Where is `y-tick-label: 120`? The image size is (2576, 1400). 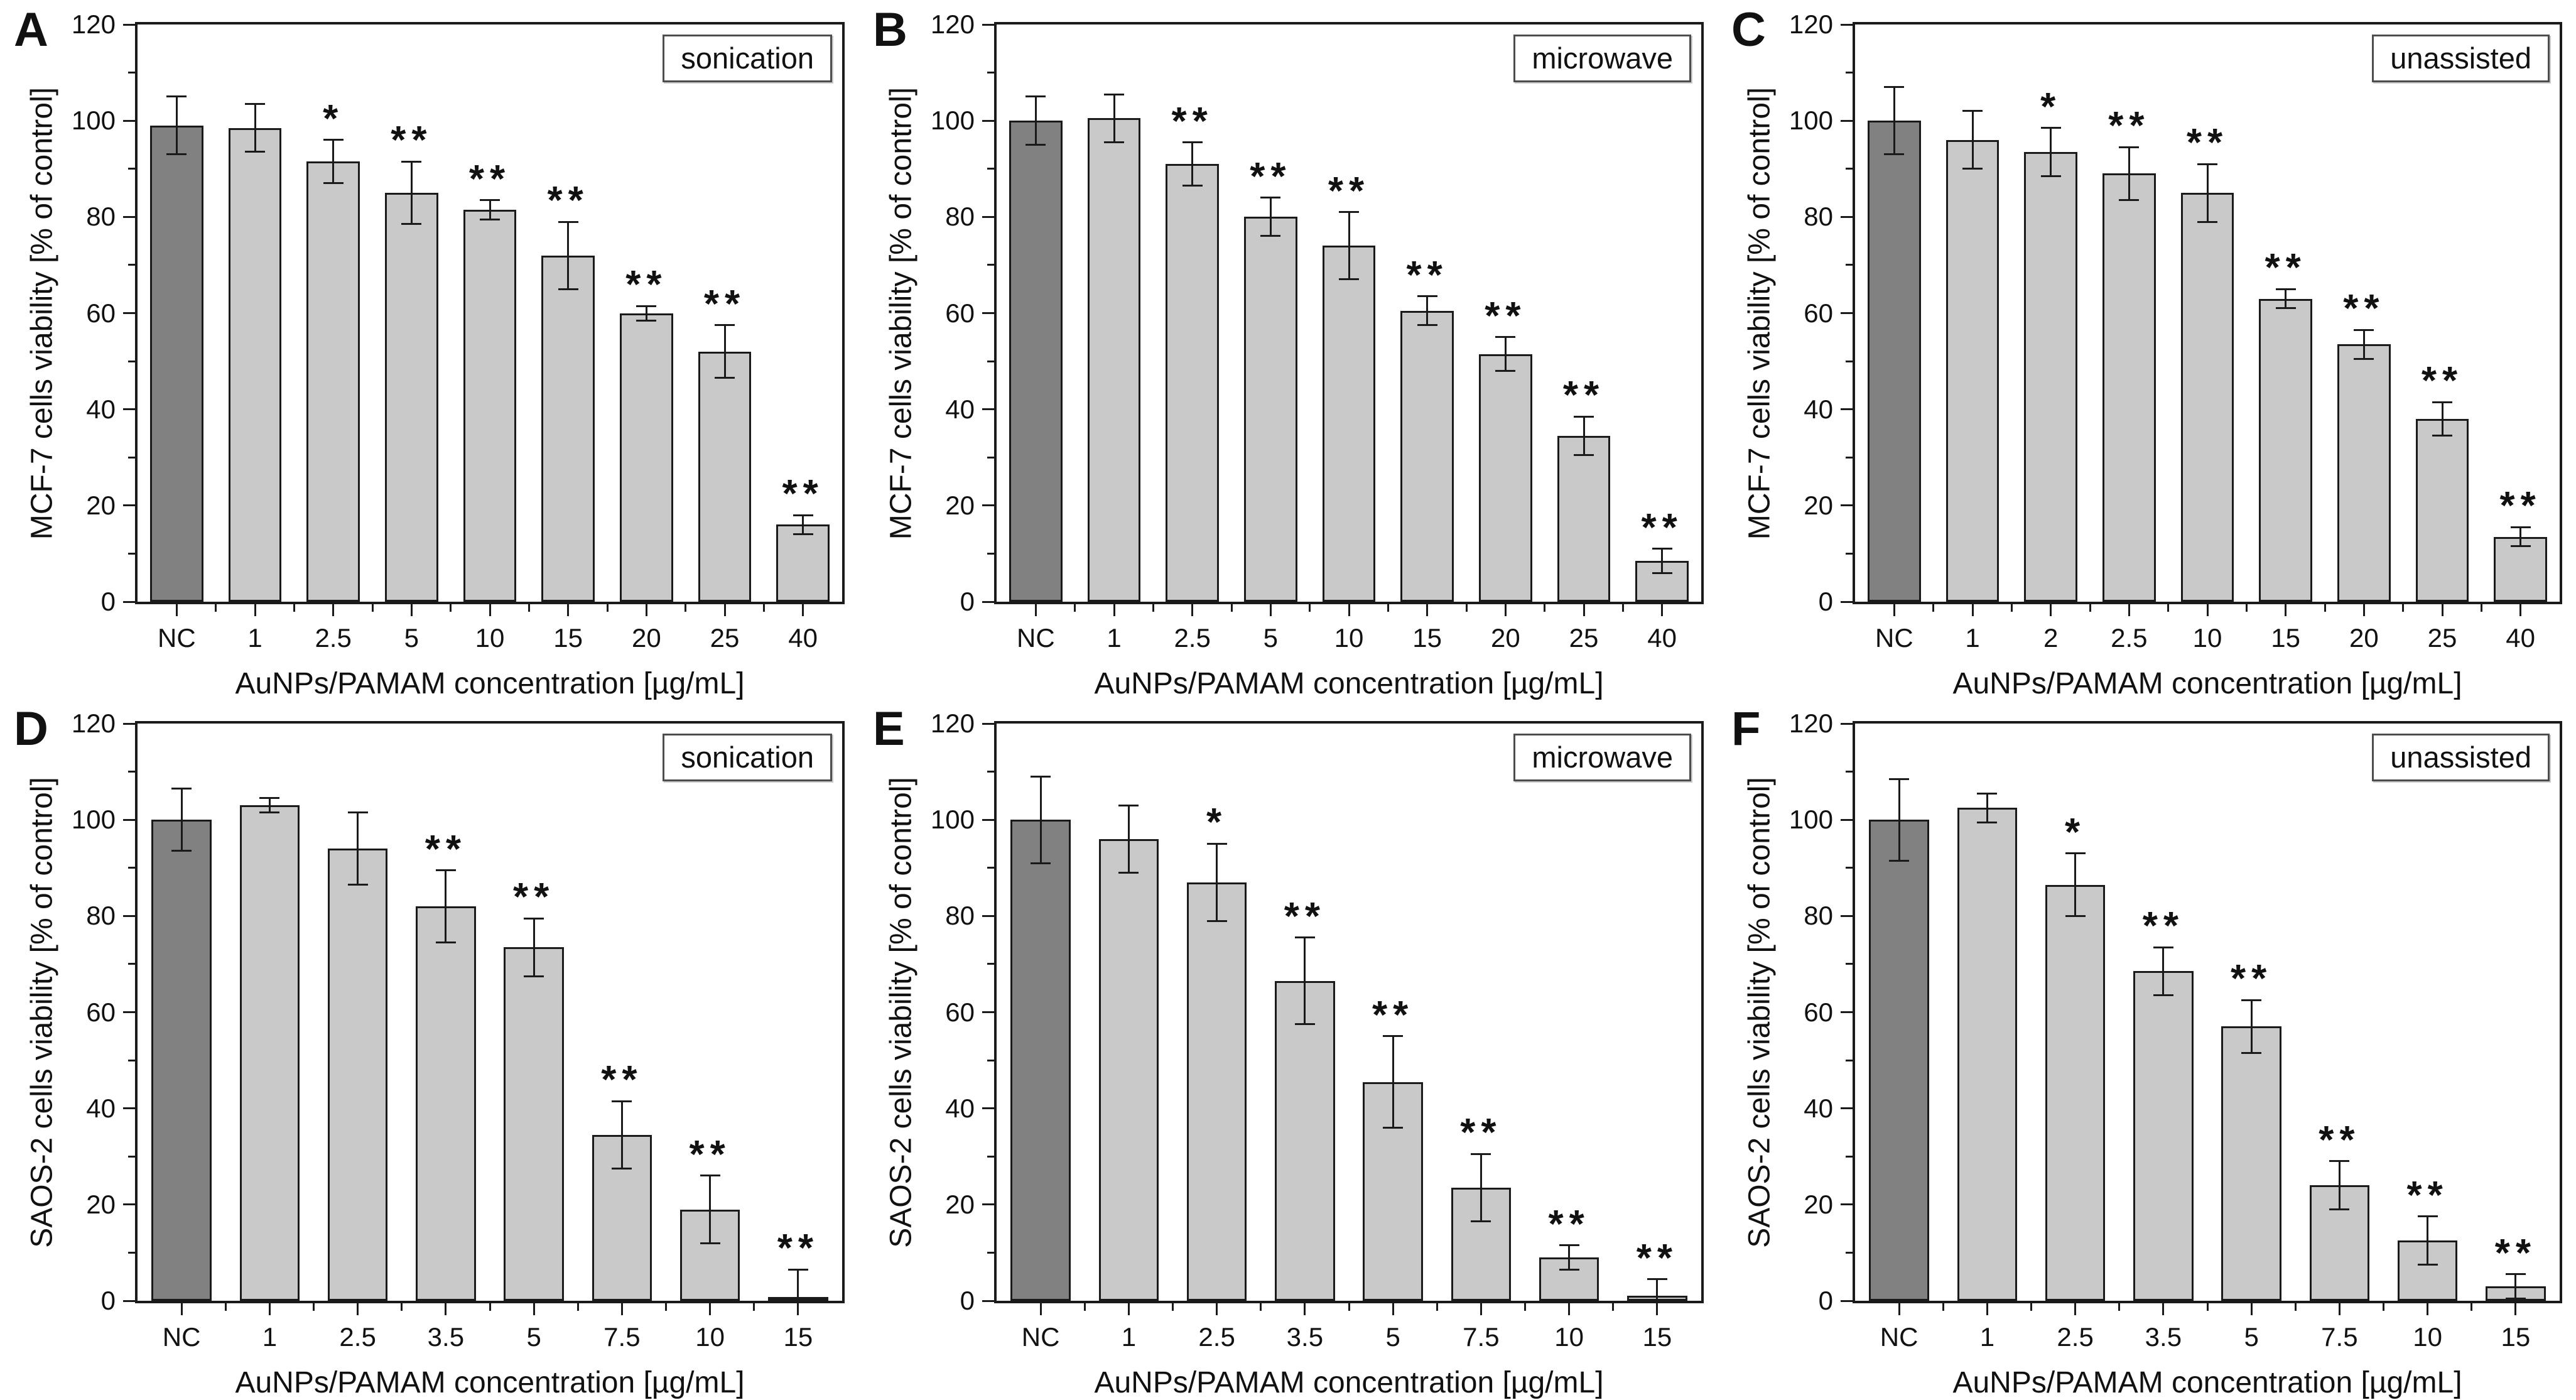 y-tick-label: 120 is located at coordinates (953, 24).